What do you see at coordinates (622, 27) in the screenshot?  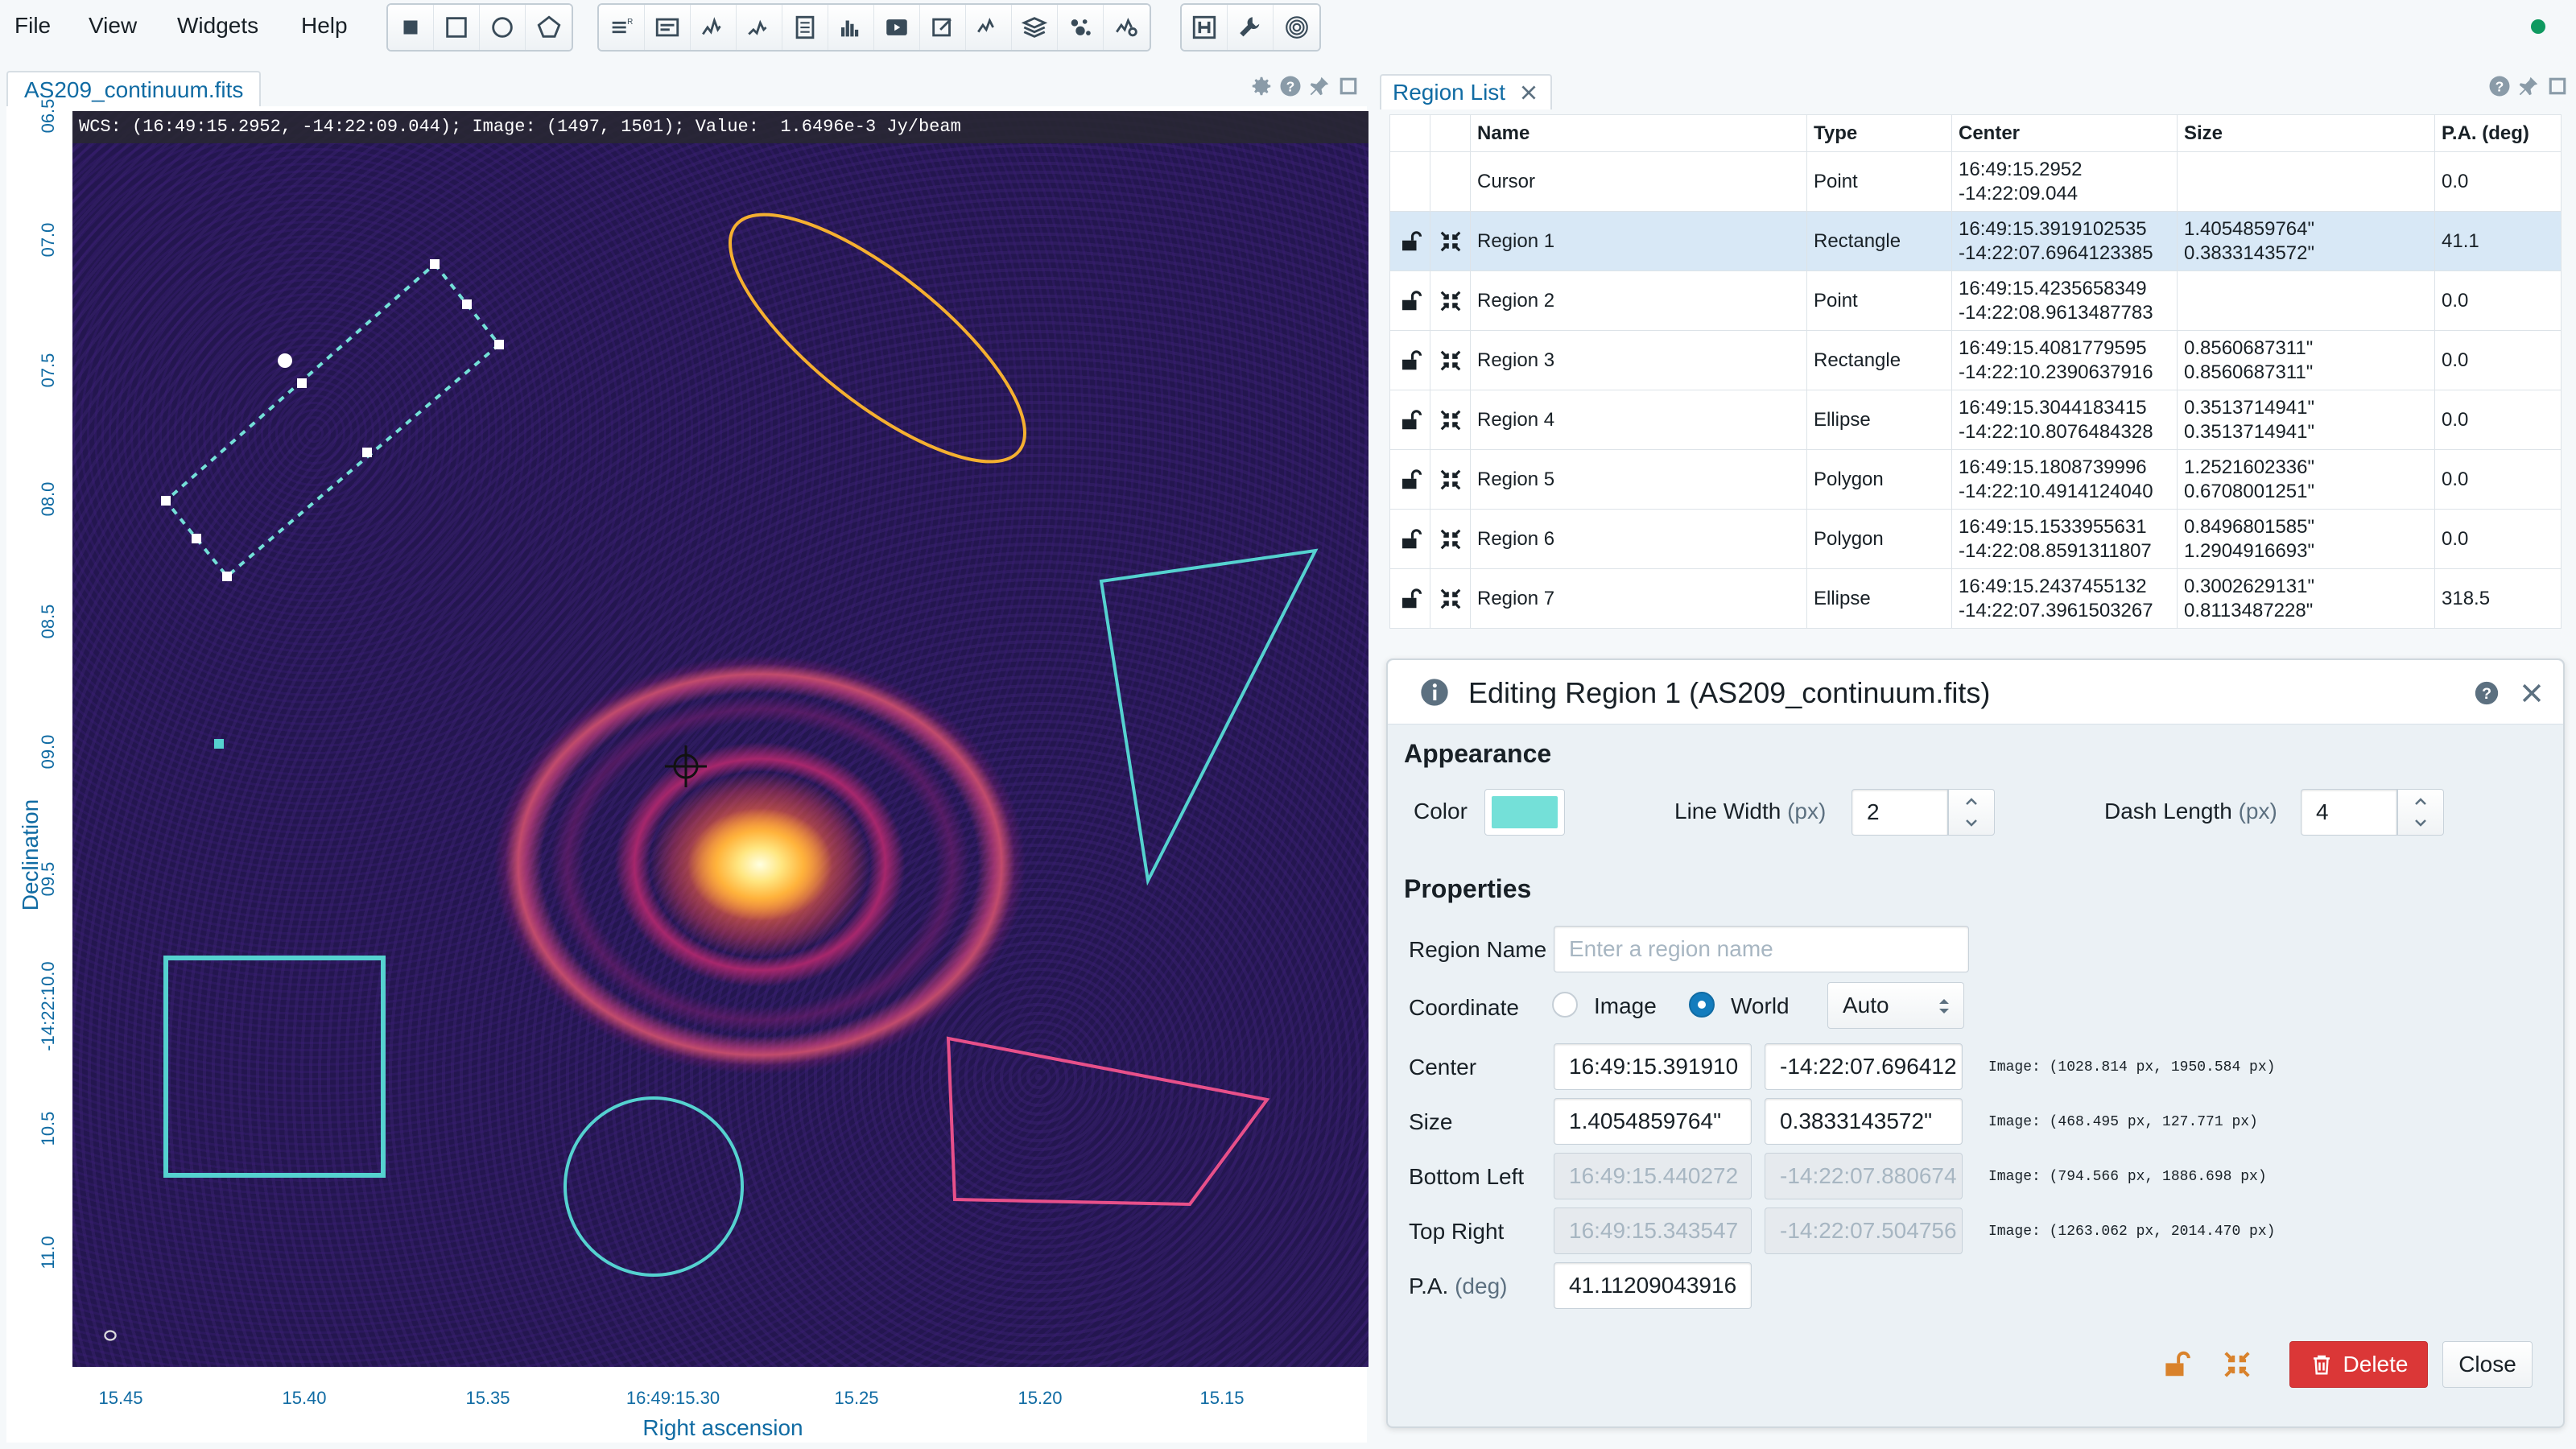 I see `layer-list-icon: R` at bounding box center [622, 27].